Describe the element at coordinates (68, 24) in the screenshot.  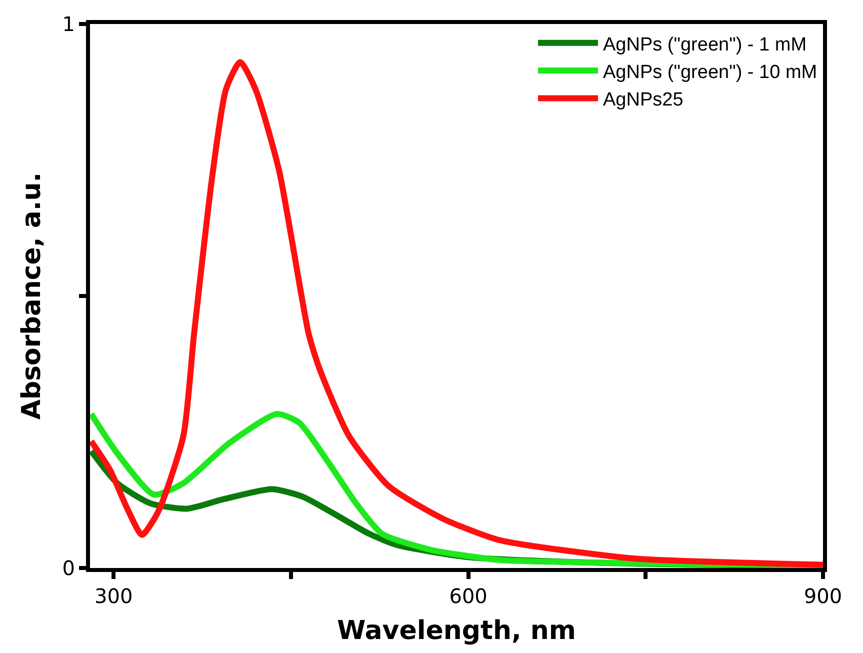
I see `y-tick-label: 1` at that location.